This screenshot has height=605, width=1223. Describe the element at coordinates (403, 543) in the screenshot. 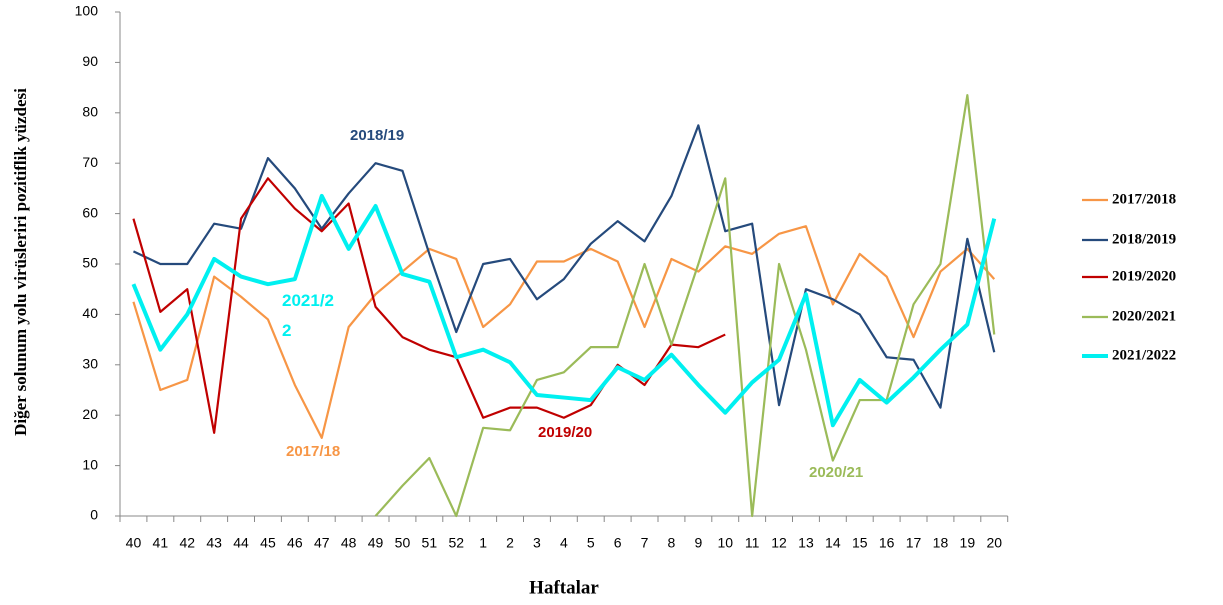

I see `x-tick-label: 50` at that location.